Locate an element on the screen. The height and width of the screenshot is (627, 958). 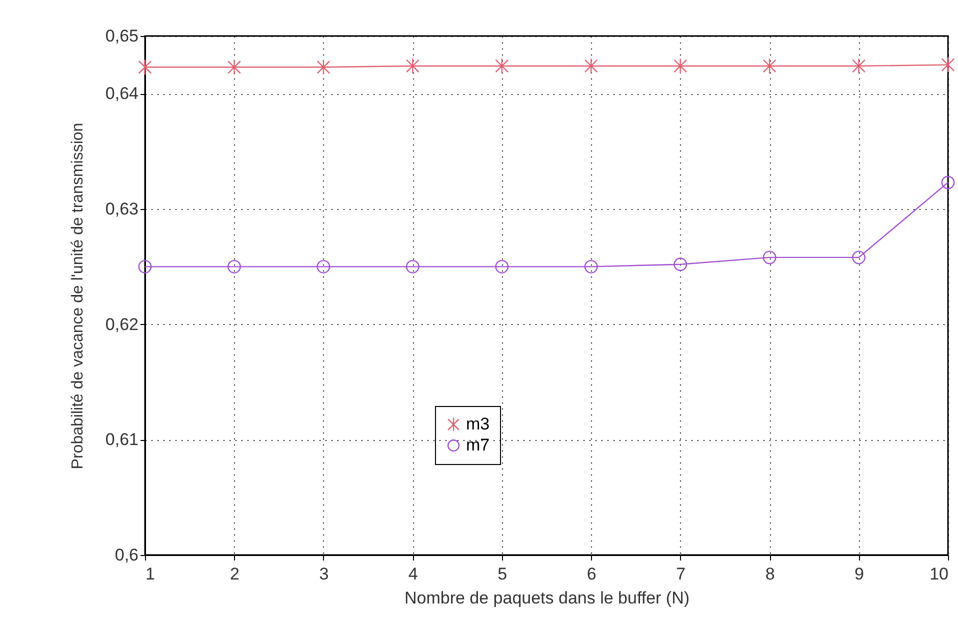
legend-label: m7 is located at coordinates (478, 445).